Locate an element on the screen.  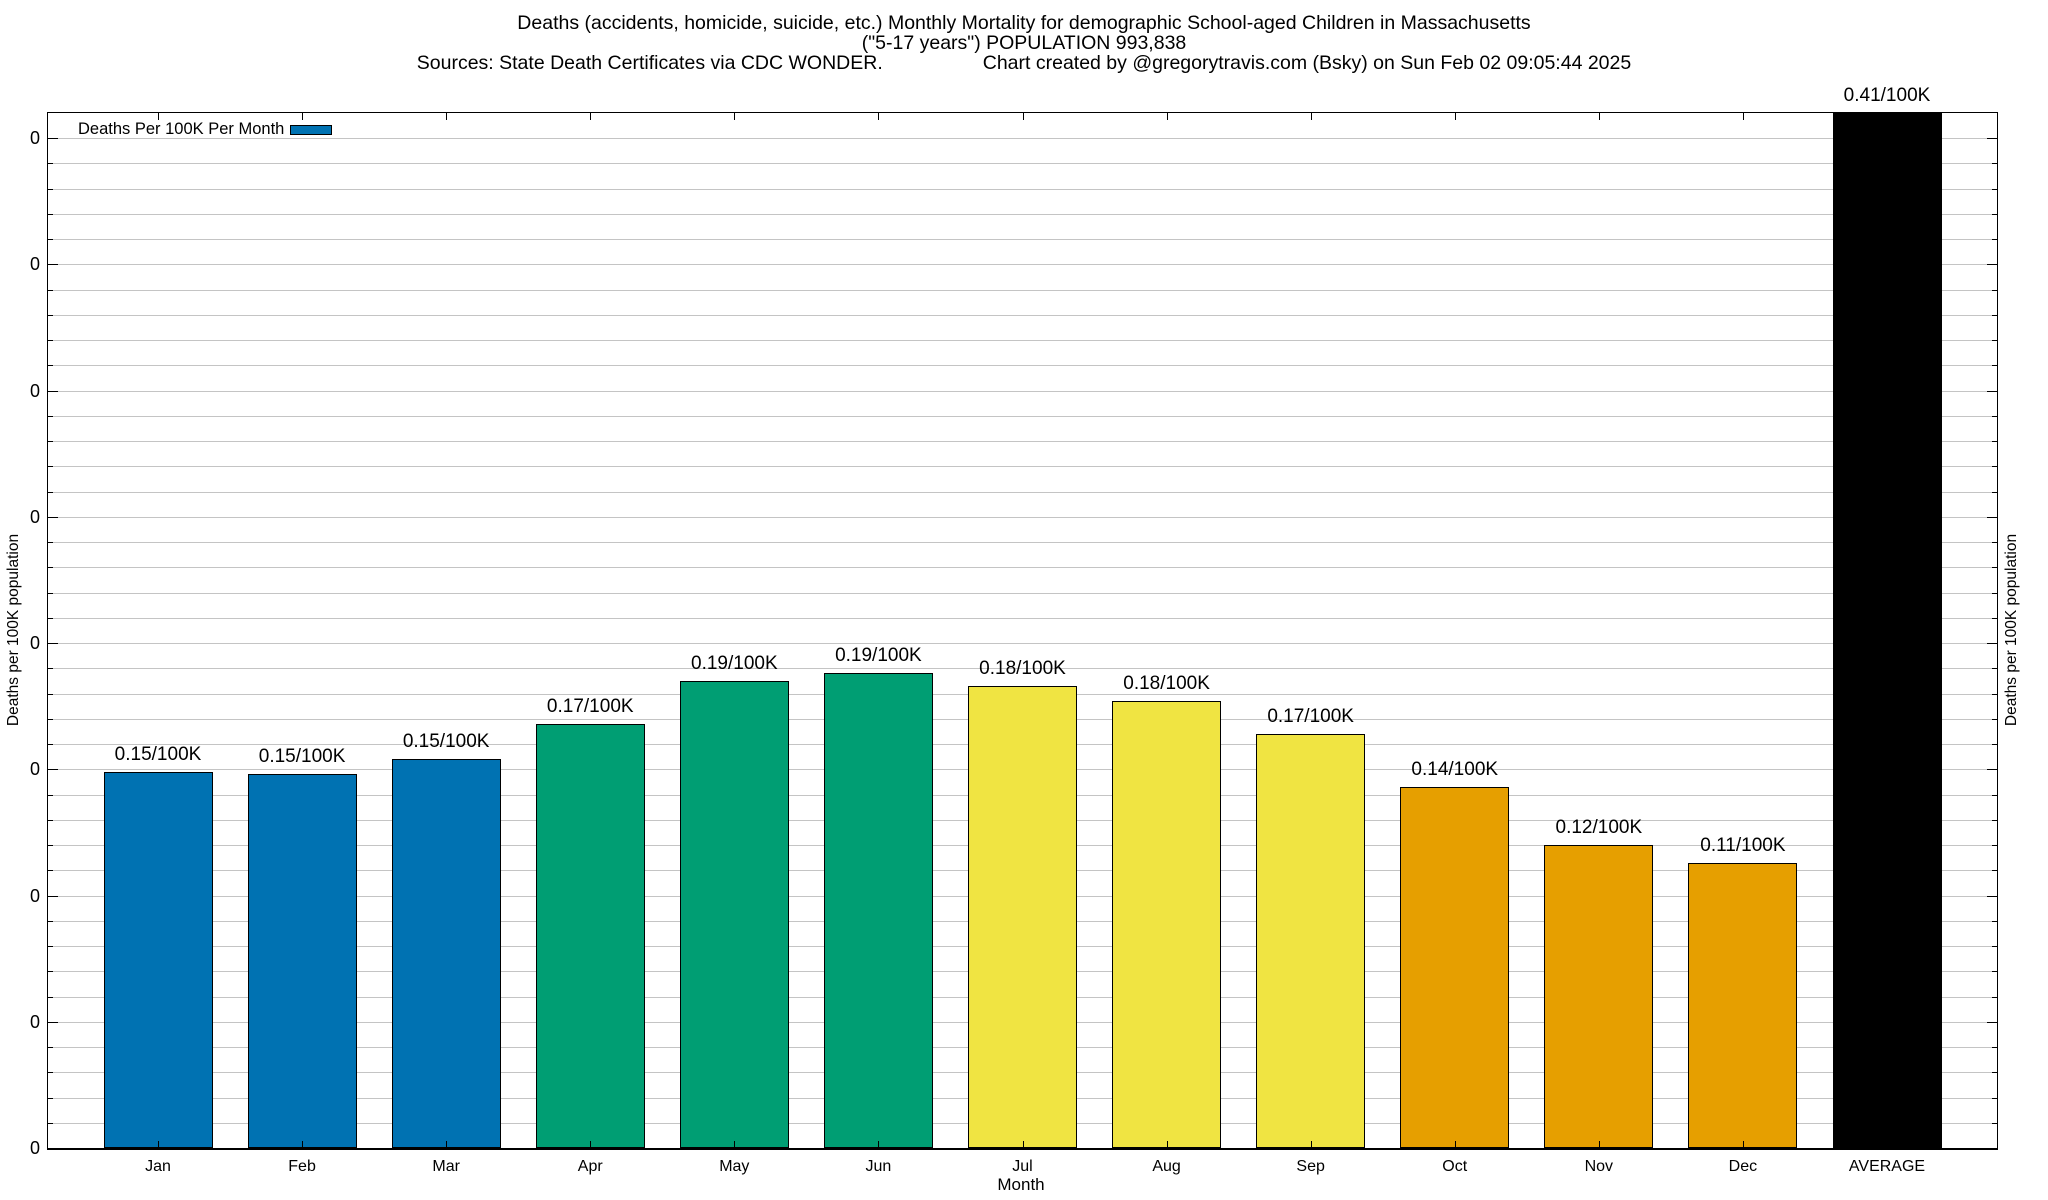
bar-jan is located at coordinates (158, 959).